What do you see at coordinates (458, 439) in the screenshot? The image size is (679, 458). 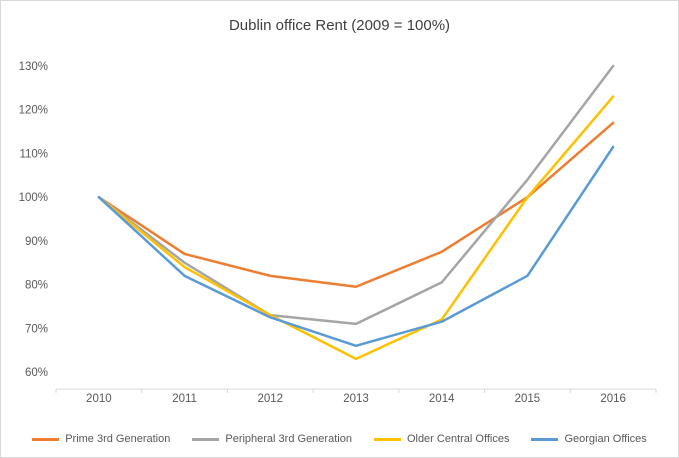 I see `legend-label-older-central-offices: Older Central Offices` at bounding box center [458, 439].